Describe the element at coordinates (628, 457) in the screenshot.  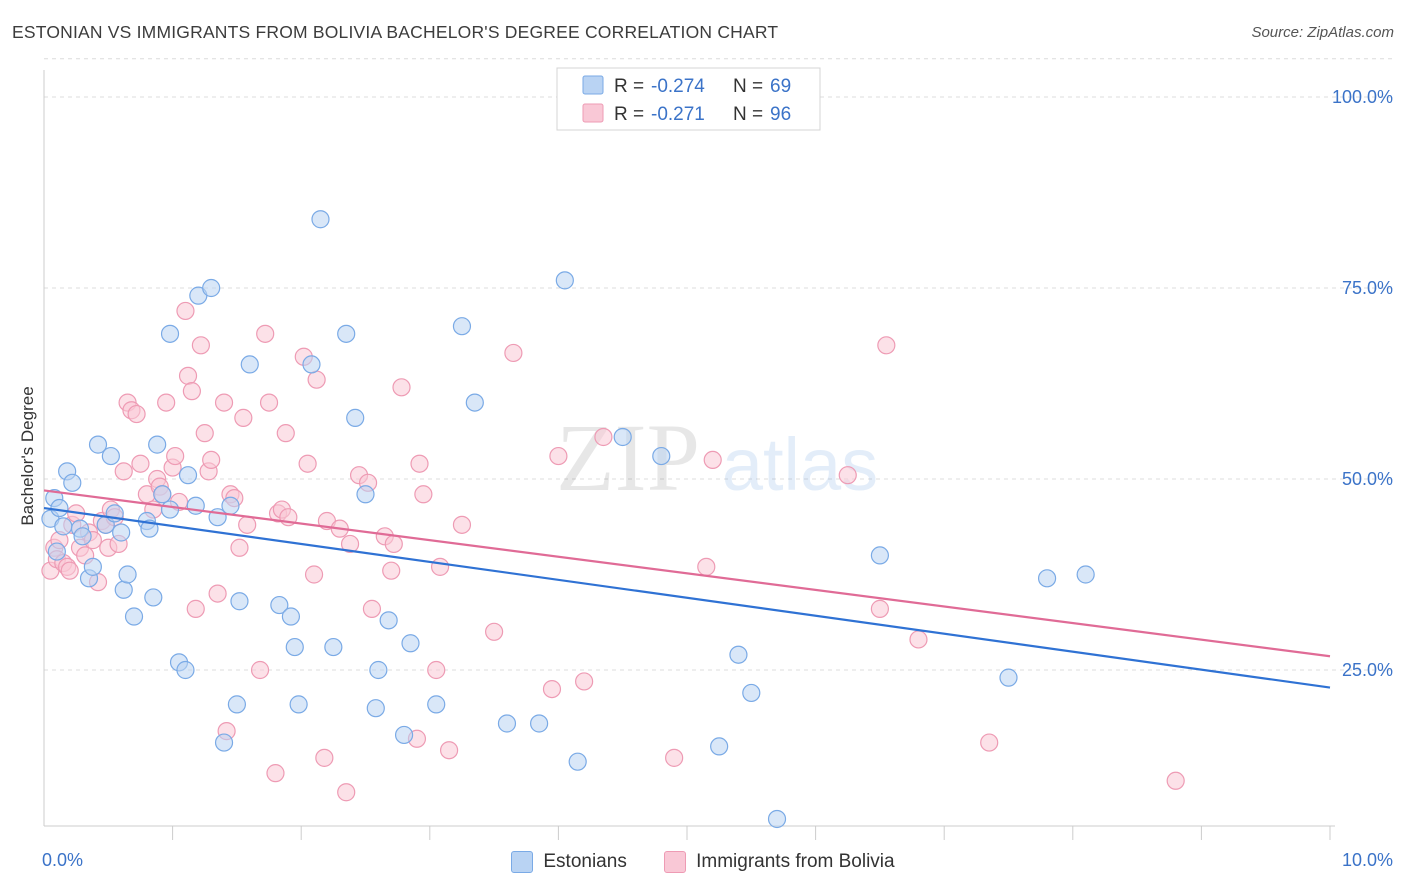
I see `watermark-zip: ZIP` at that location.